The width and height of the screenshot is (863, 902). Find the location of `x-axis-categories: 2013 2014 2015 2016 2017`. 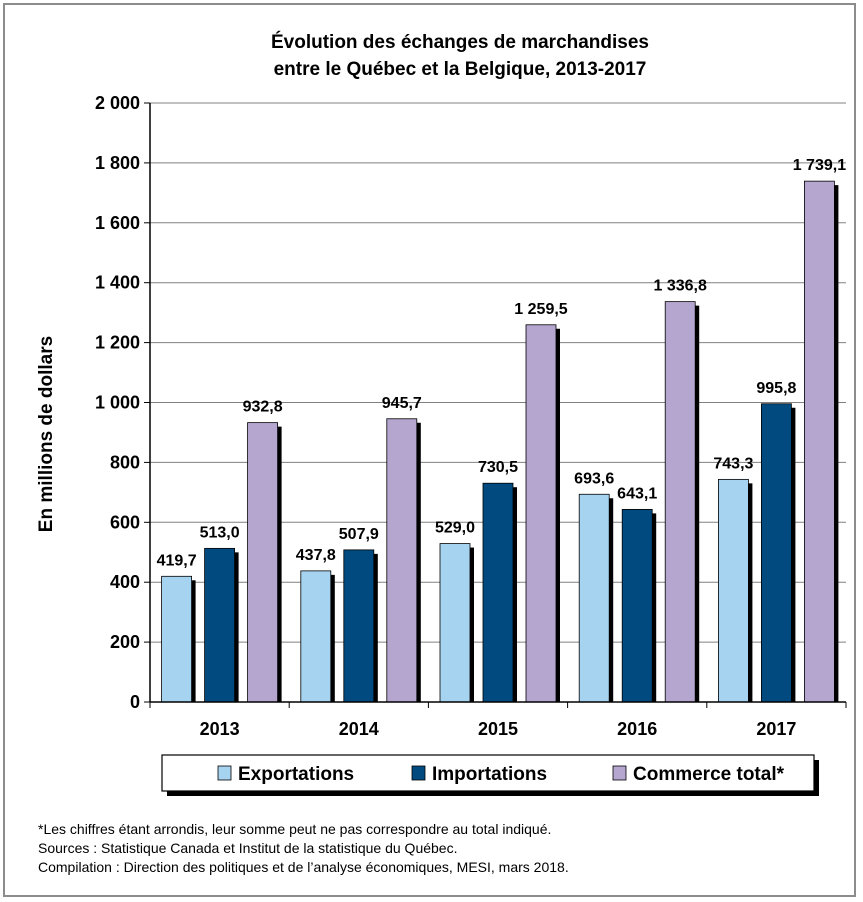

x-axis-categories: 2013 2014 2015 2016 2017 is located at coordinates (498, 729).